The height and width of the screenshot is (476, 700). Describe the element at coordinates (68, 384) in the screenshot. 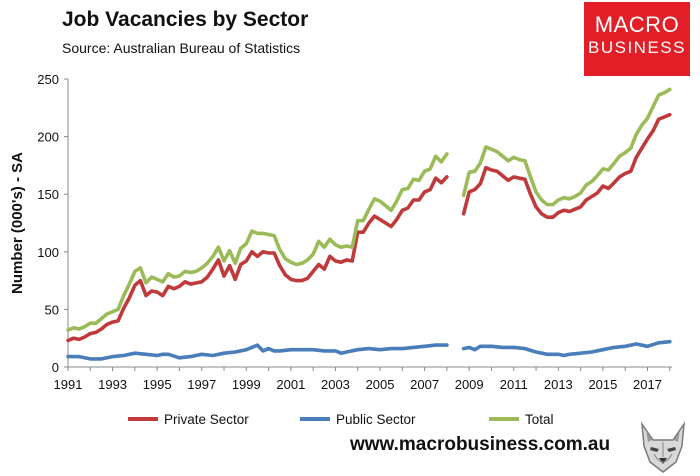

I see `x-tick-label: 1991` at that location.